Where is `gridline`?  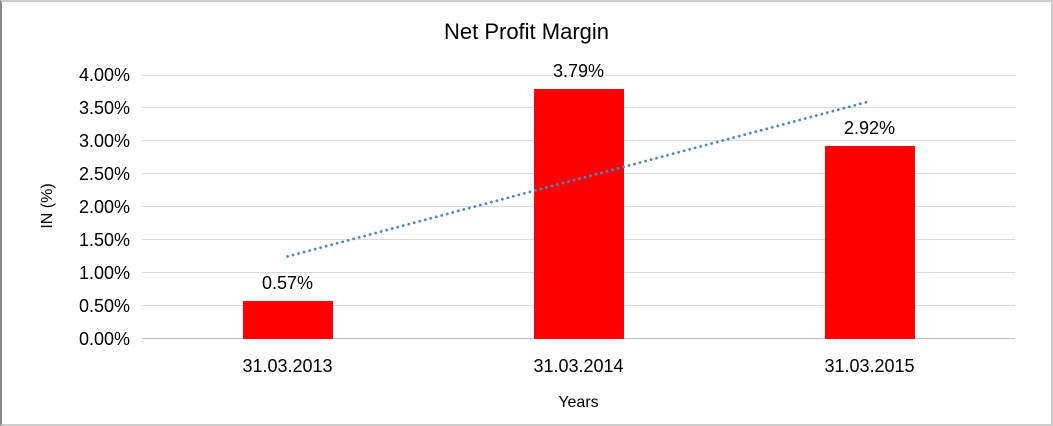
gridline is located at coordinates (578, 75).